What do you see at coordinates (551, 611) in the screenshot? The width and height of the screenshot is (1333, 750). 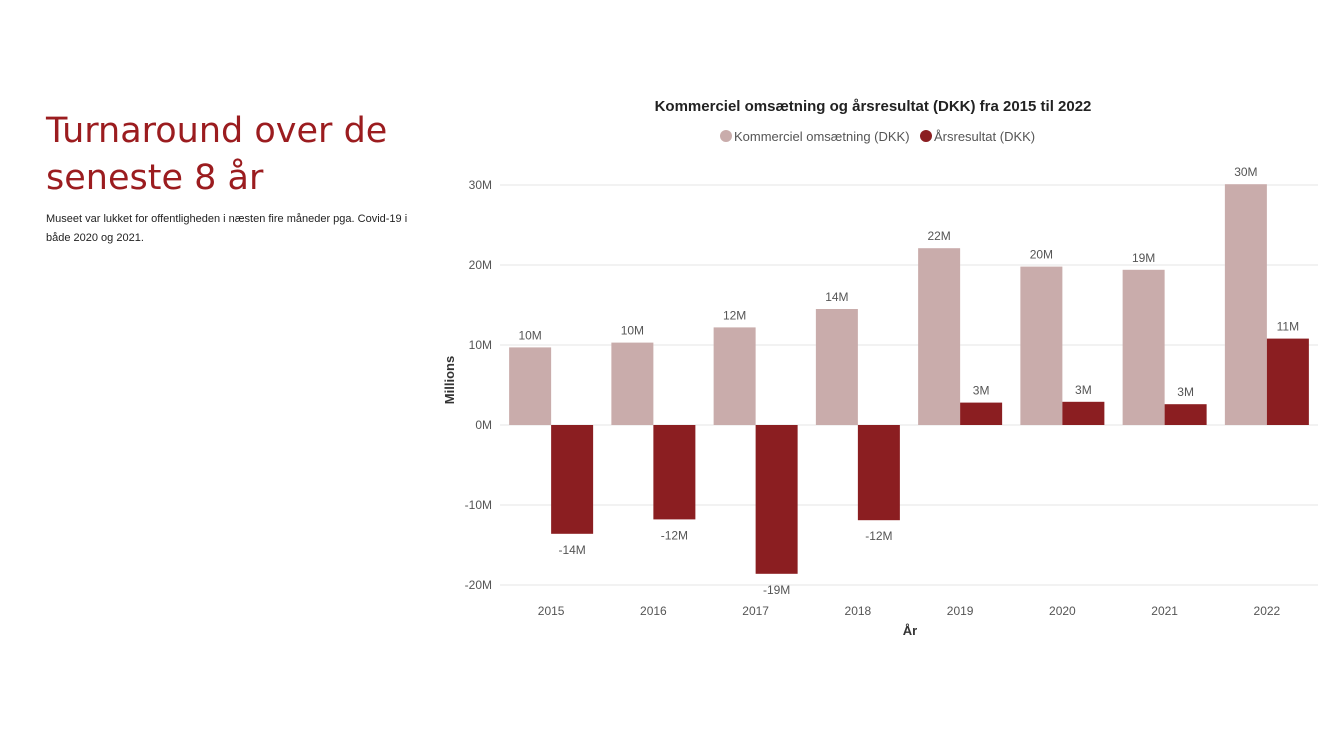 I see `x-tick-label: 2015` at bounding box center [551, 611].